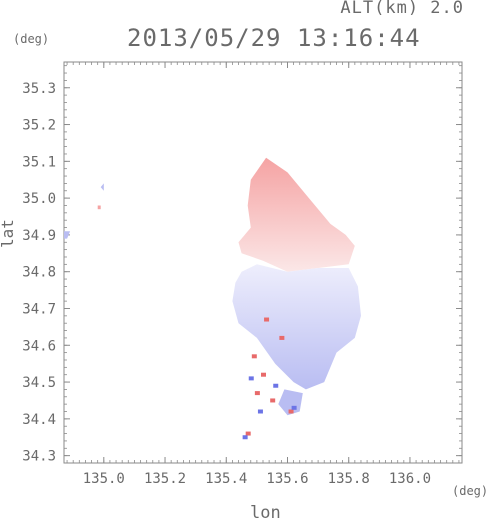 The height and width of the screenshot is (523, 491). Describe the element at coordinates (39, 346) in the screenshot. I see `y-tick-label: 34.6` at that location.